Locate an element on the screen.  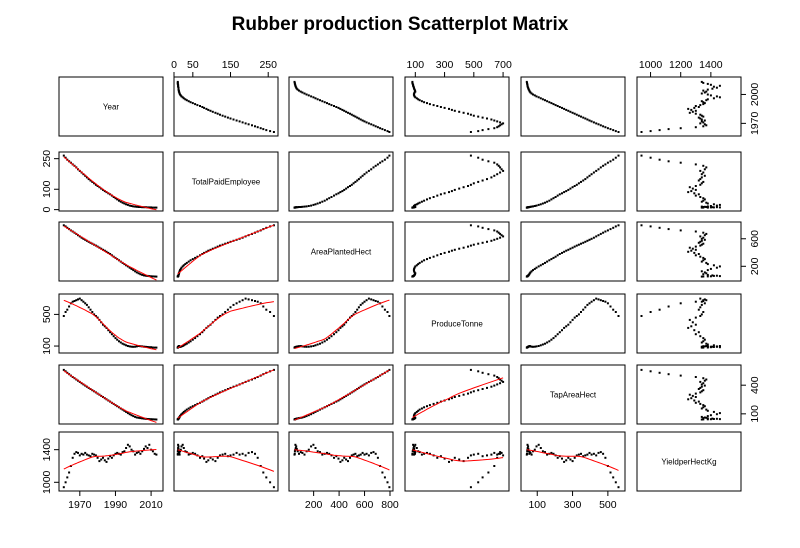
tick-label: 1990 is located at coordinates (116, 505).